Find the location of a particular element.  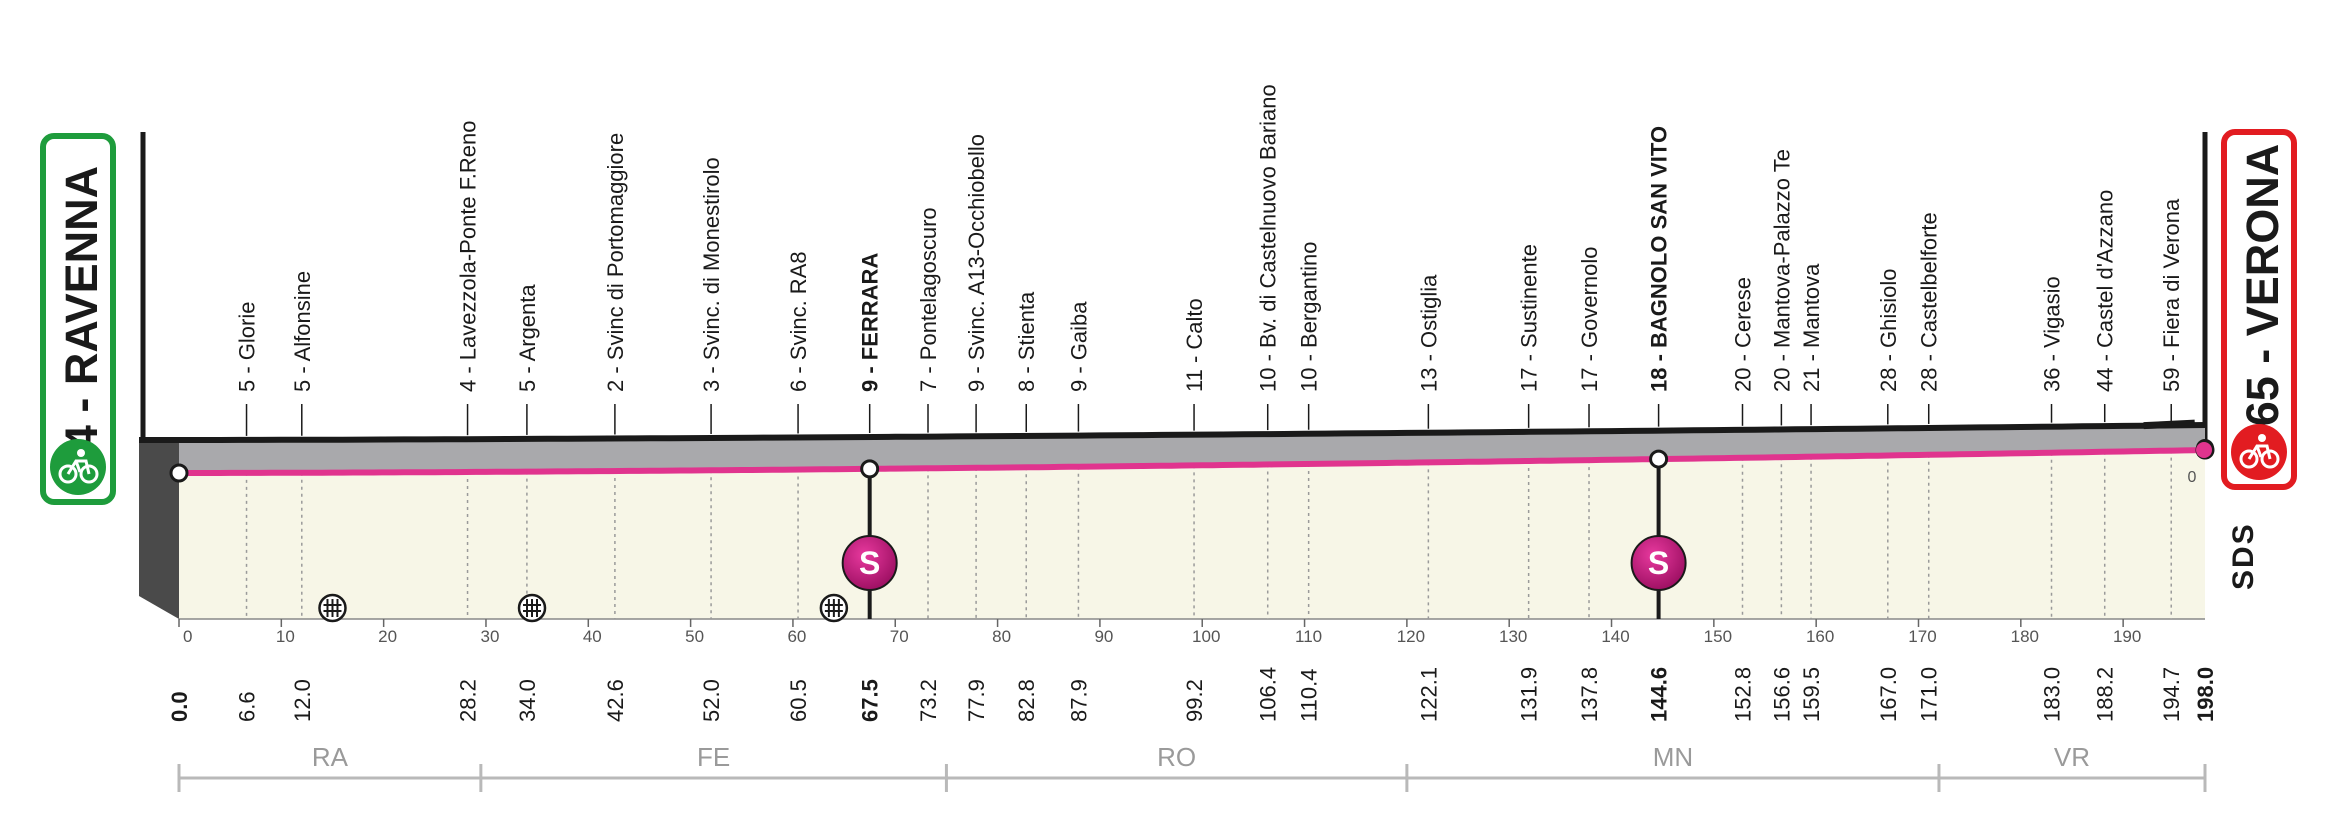

province-label: FE is located at coordinates (713, 757).